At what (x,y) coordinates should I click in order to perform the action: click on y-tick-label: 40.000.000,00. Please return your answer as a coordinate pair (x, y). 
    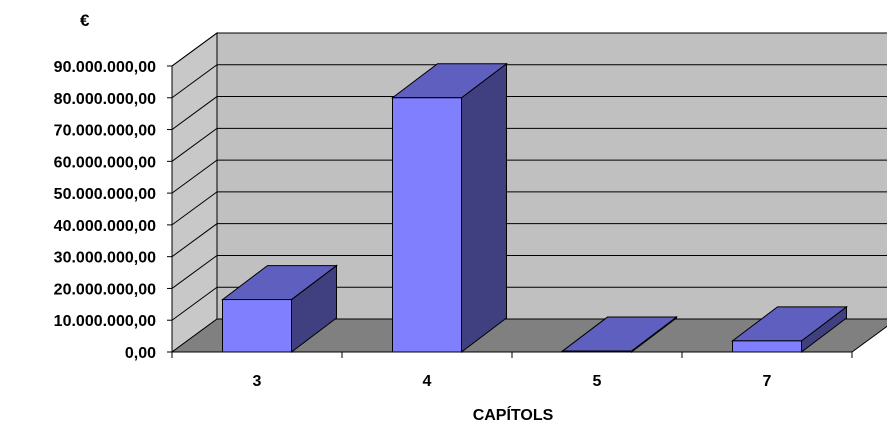
    Looking at the image, I should click on (105, 226).